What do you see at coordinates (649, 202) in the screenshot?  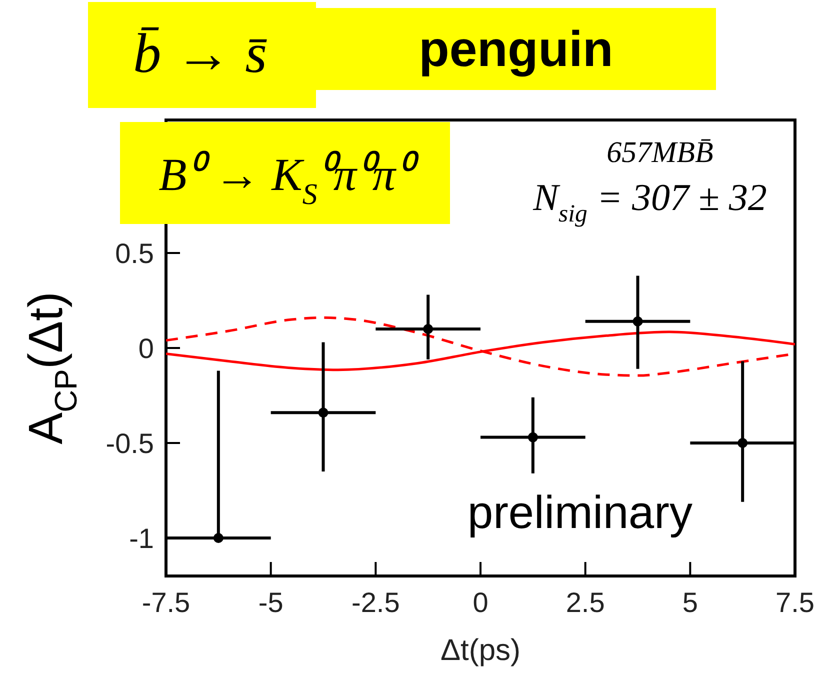 I see `annotation: N$_{sig}$ = 307 ± 32` at bounding box center [649, 202].